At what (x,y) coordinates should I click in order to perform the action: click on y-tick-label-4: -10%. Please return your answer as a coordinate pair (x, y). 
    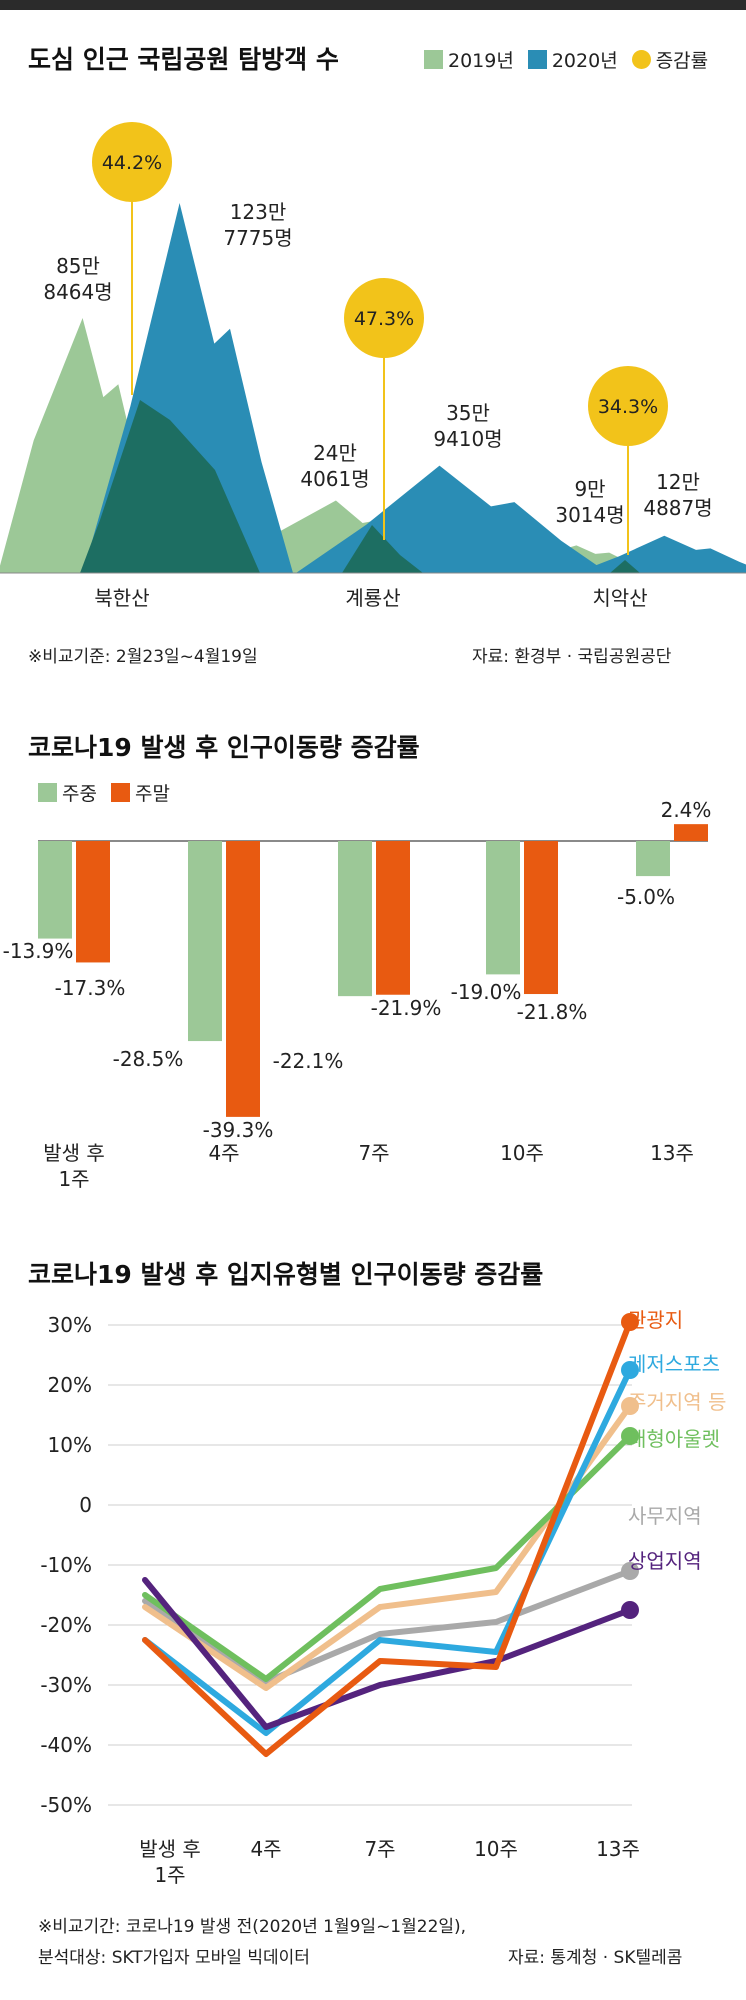
    Looking at the image, I should click on (66, 1565).